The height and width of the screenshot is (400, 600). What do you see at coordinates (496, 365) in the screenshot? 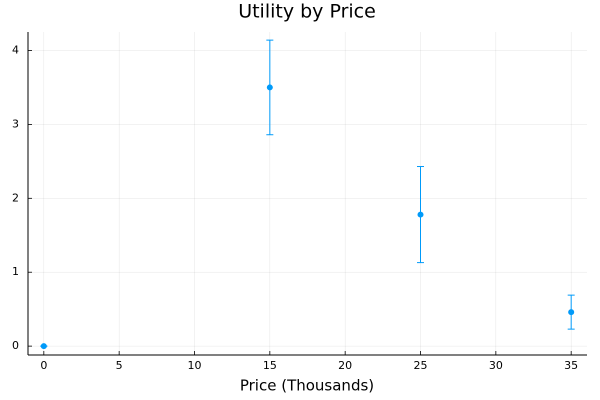
I see `x-tick-label: 30` at bounding box center [496, 365].